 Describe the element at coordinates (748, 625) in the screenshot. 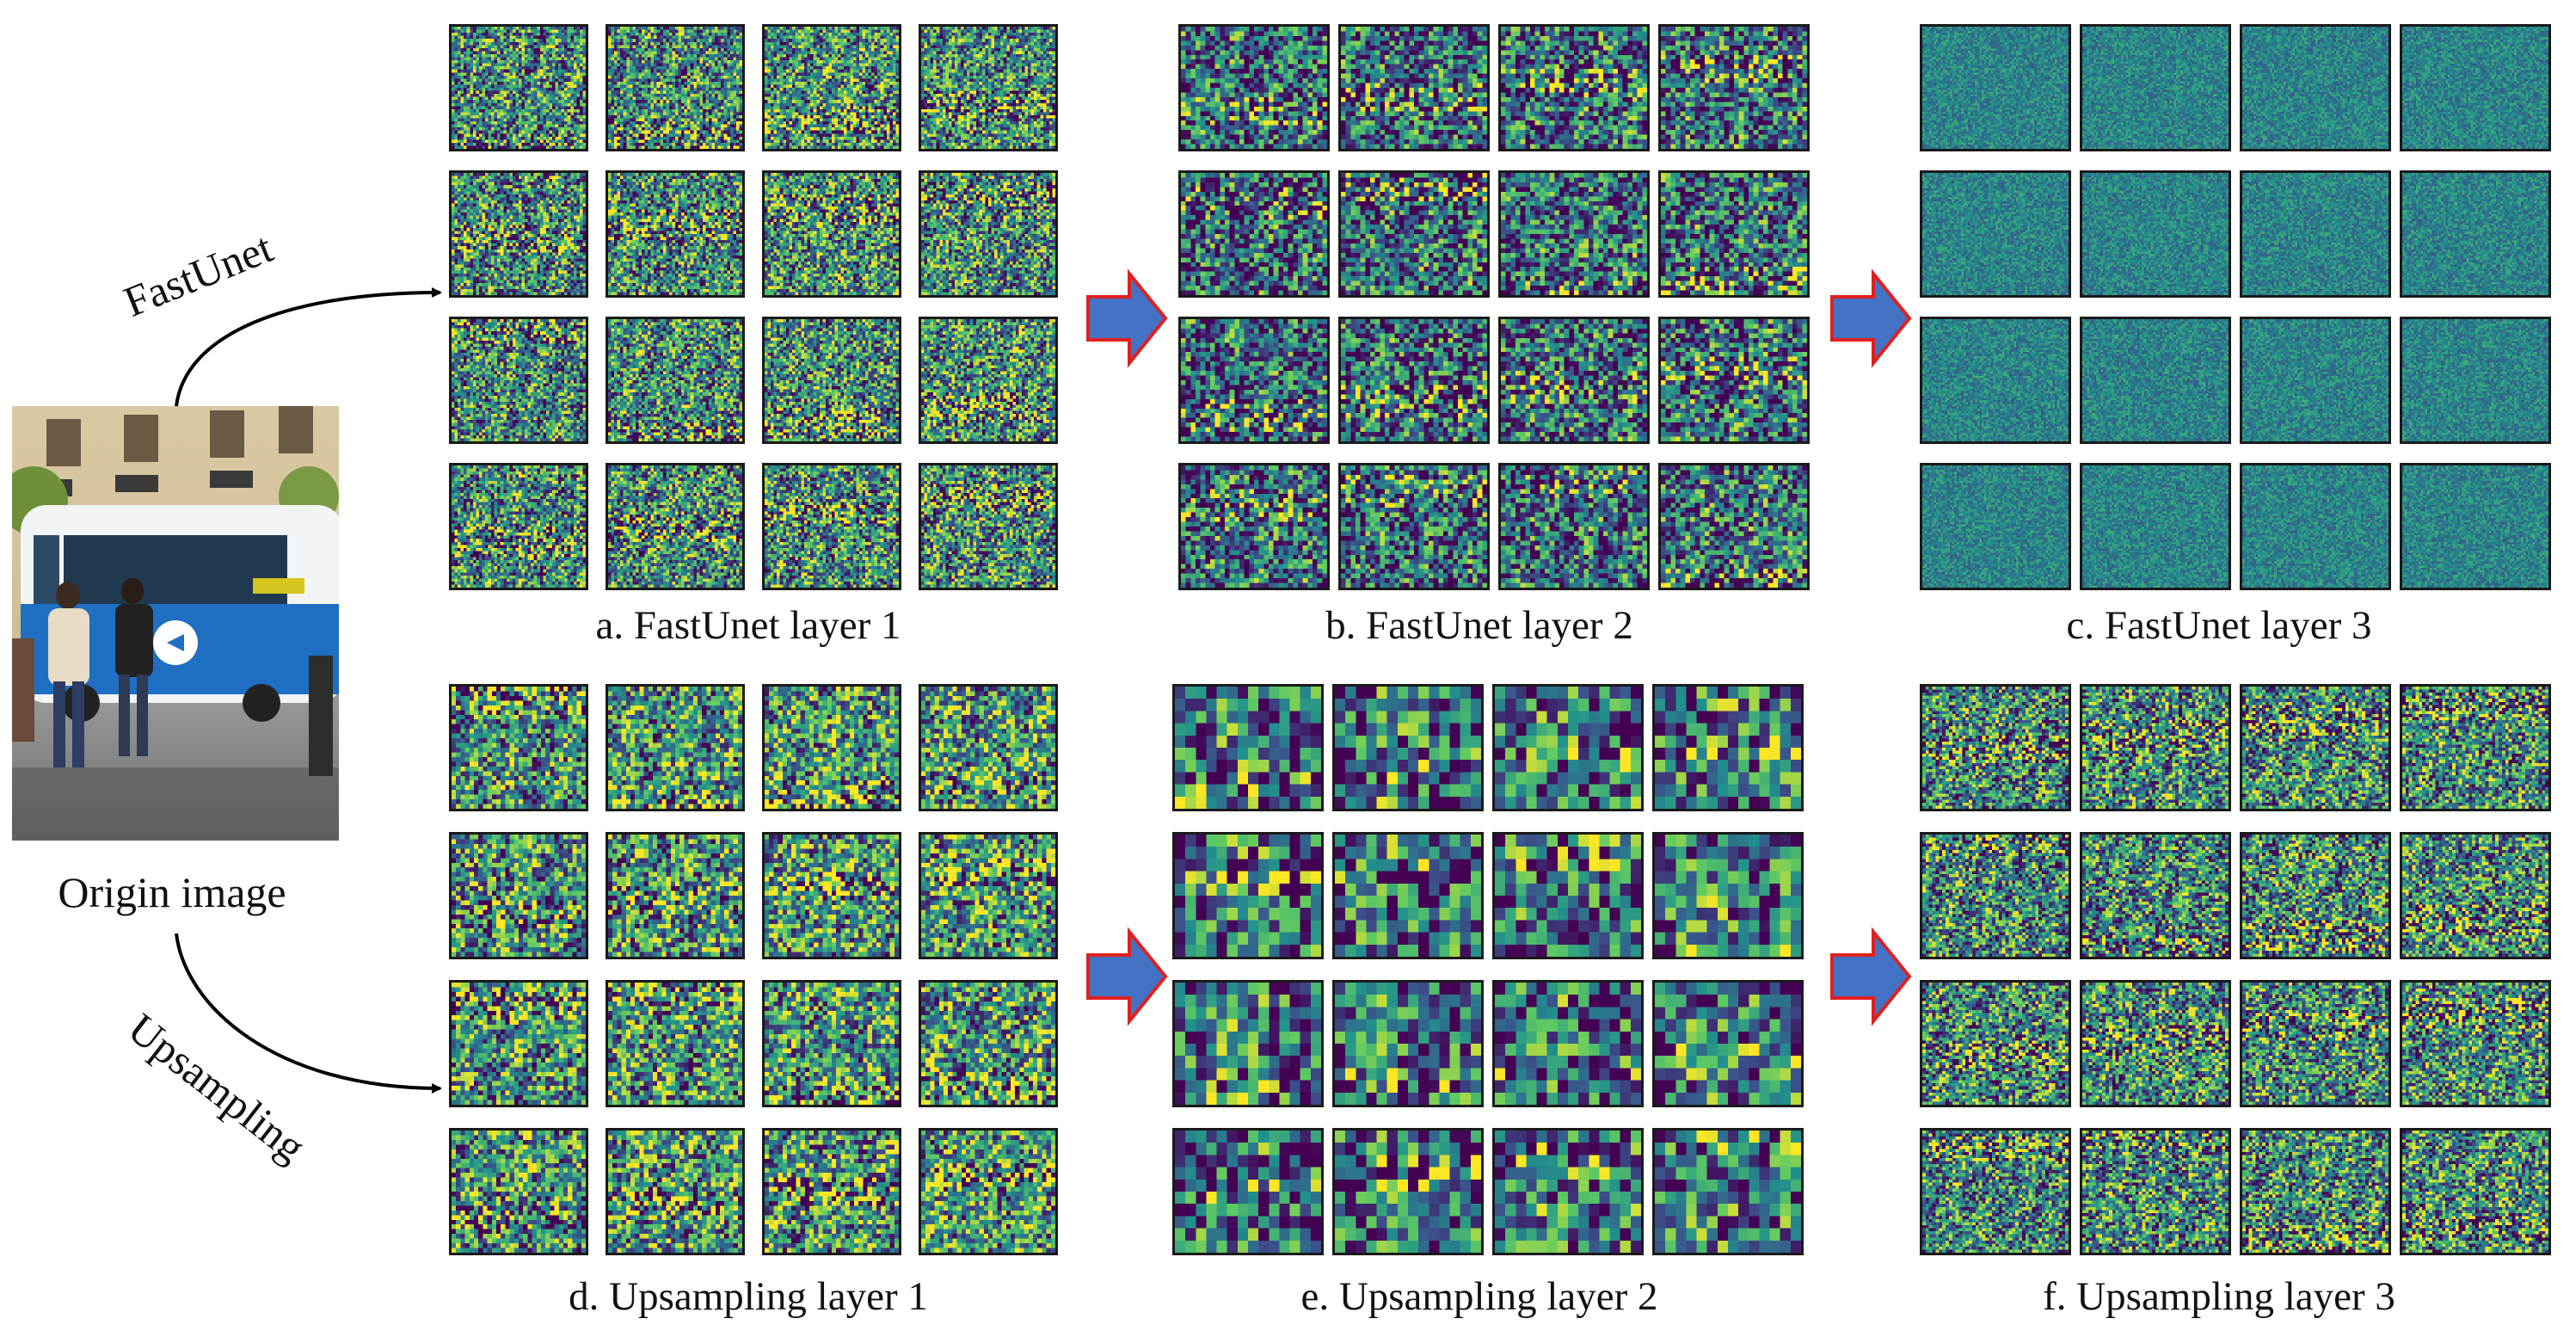

I see `panel-a-caption: a. FastUnet layer 1` at that location.